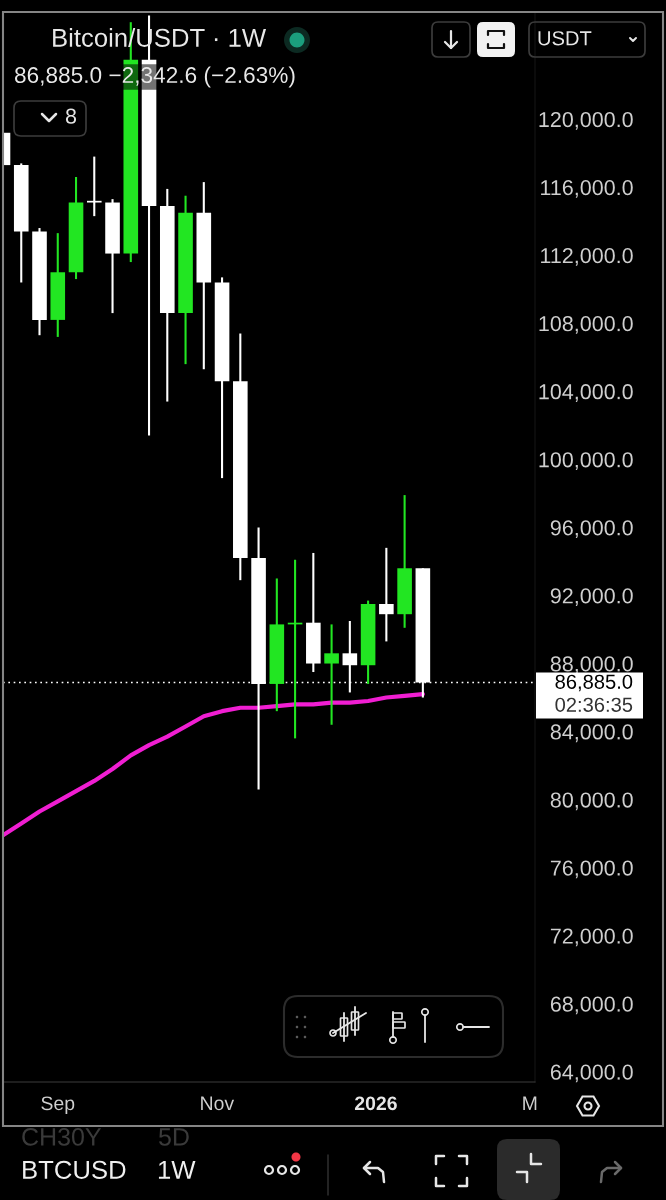 The image size is (666, 1200). Describe the element at coordinates (591, 1073) in the screenshot. I see `y-tick-label: 64,000.0` at that location.